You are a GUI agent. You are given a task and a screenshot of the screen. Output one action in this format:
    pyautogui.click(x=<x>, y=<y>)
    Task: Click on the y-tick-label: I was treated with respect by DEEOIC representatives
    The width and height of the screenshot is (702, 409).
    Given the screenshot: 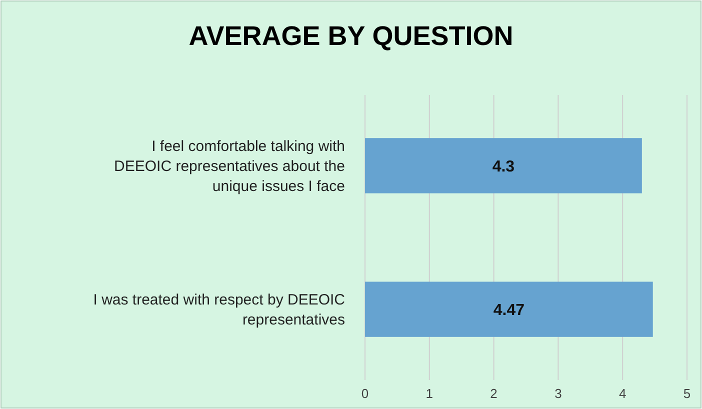 What is the action you would take?
    pyautogui.click(x=219, y=310)
    